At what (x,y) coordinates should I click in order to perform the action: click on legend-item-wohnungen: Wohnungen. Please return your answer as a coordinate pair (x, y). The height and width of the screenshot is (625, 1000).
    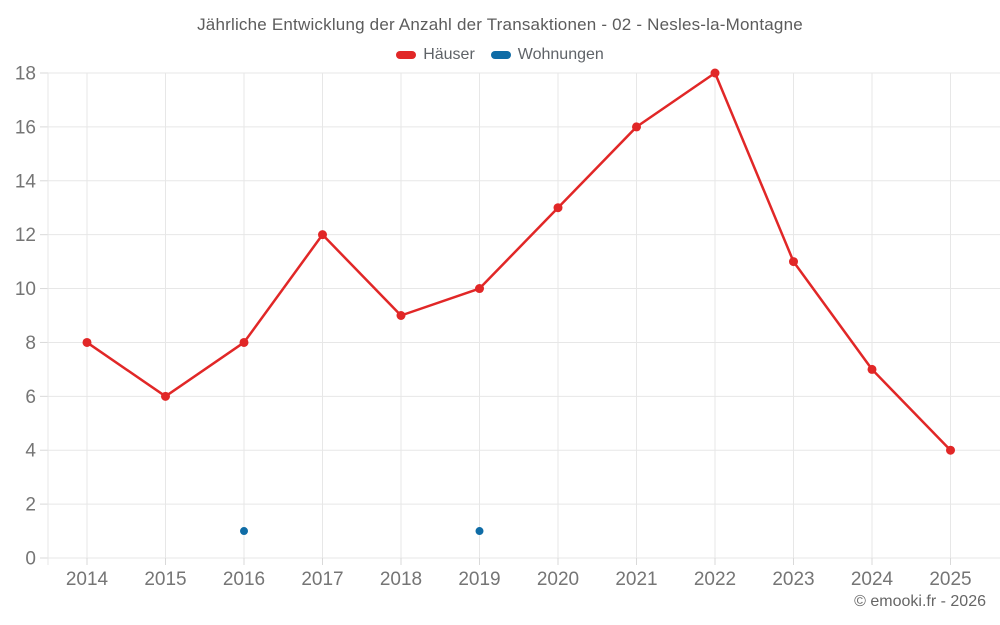
    Looking at the image, I should click on (547, 55).